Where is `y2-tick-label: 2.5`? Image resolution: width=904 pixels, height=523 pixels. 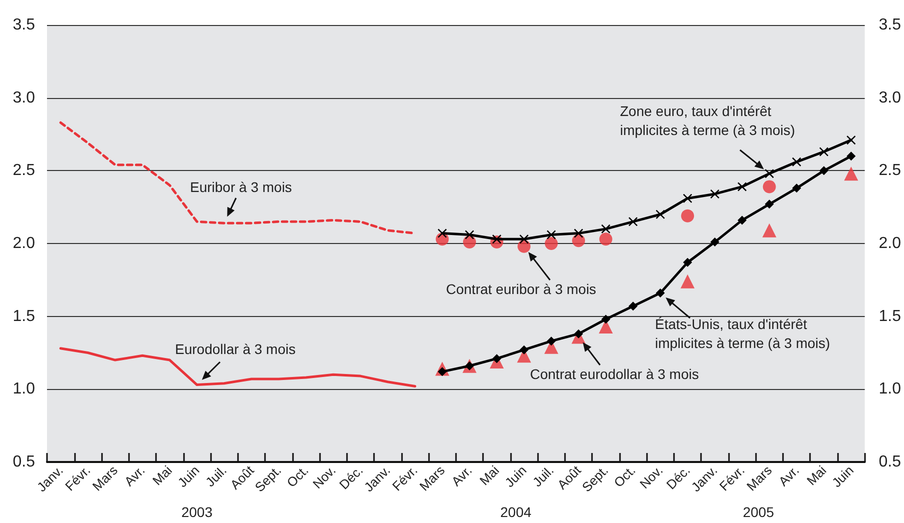 y2-tick-label: 2.5 is located at coordinates (890, 171).